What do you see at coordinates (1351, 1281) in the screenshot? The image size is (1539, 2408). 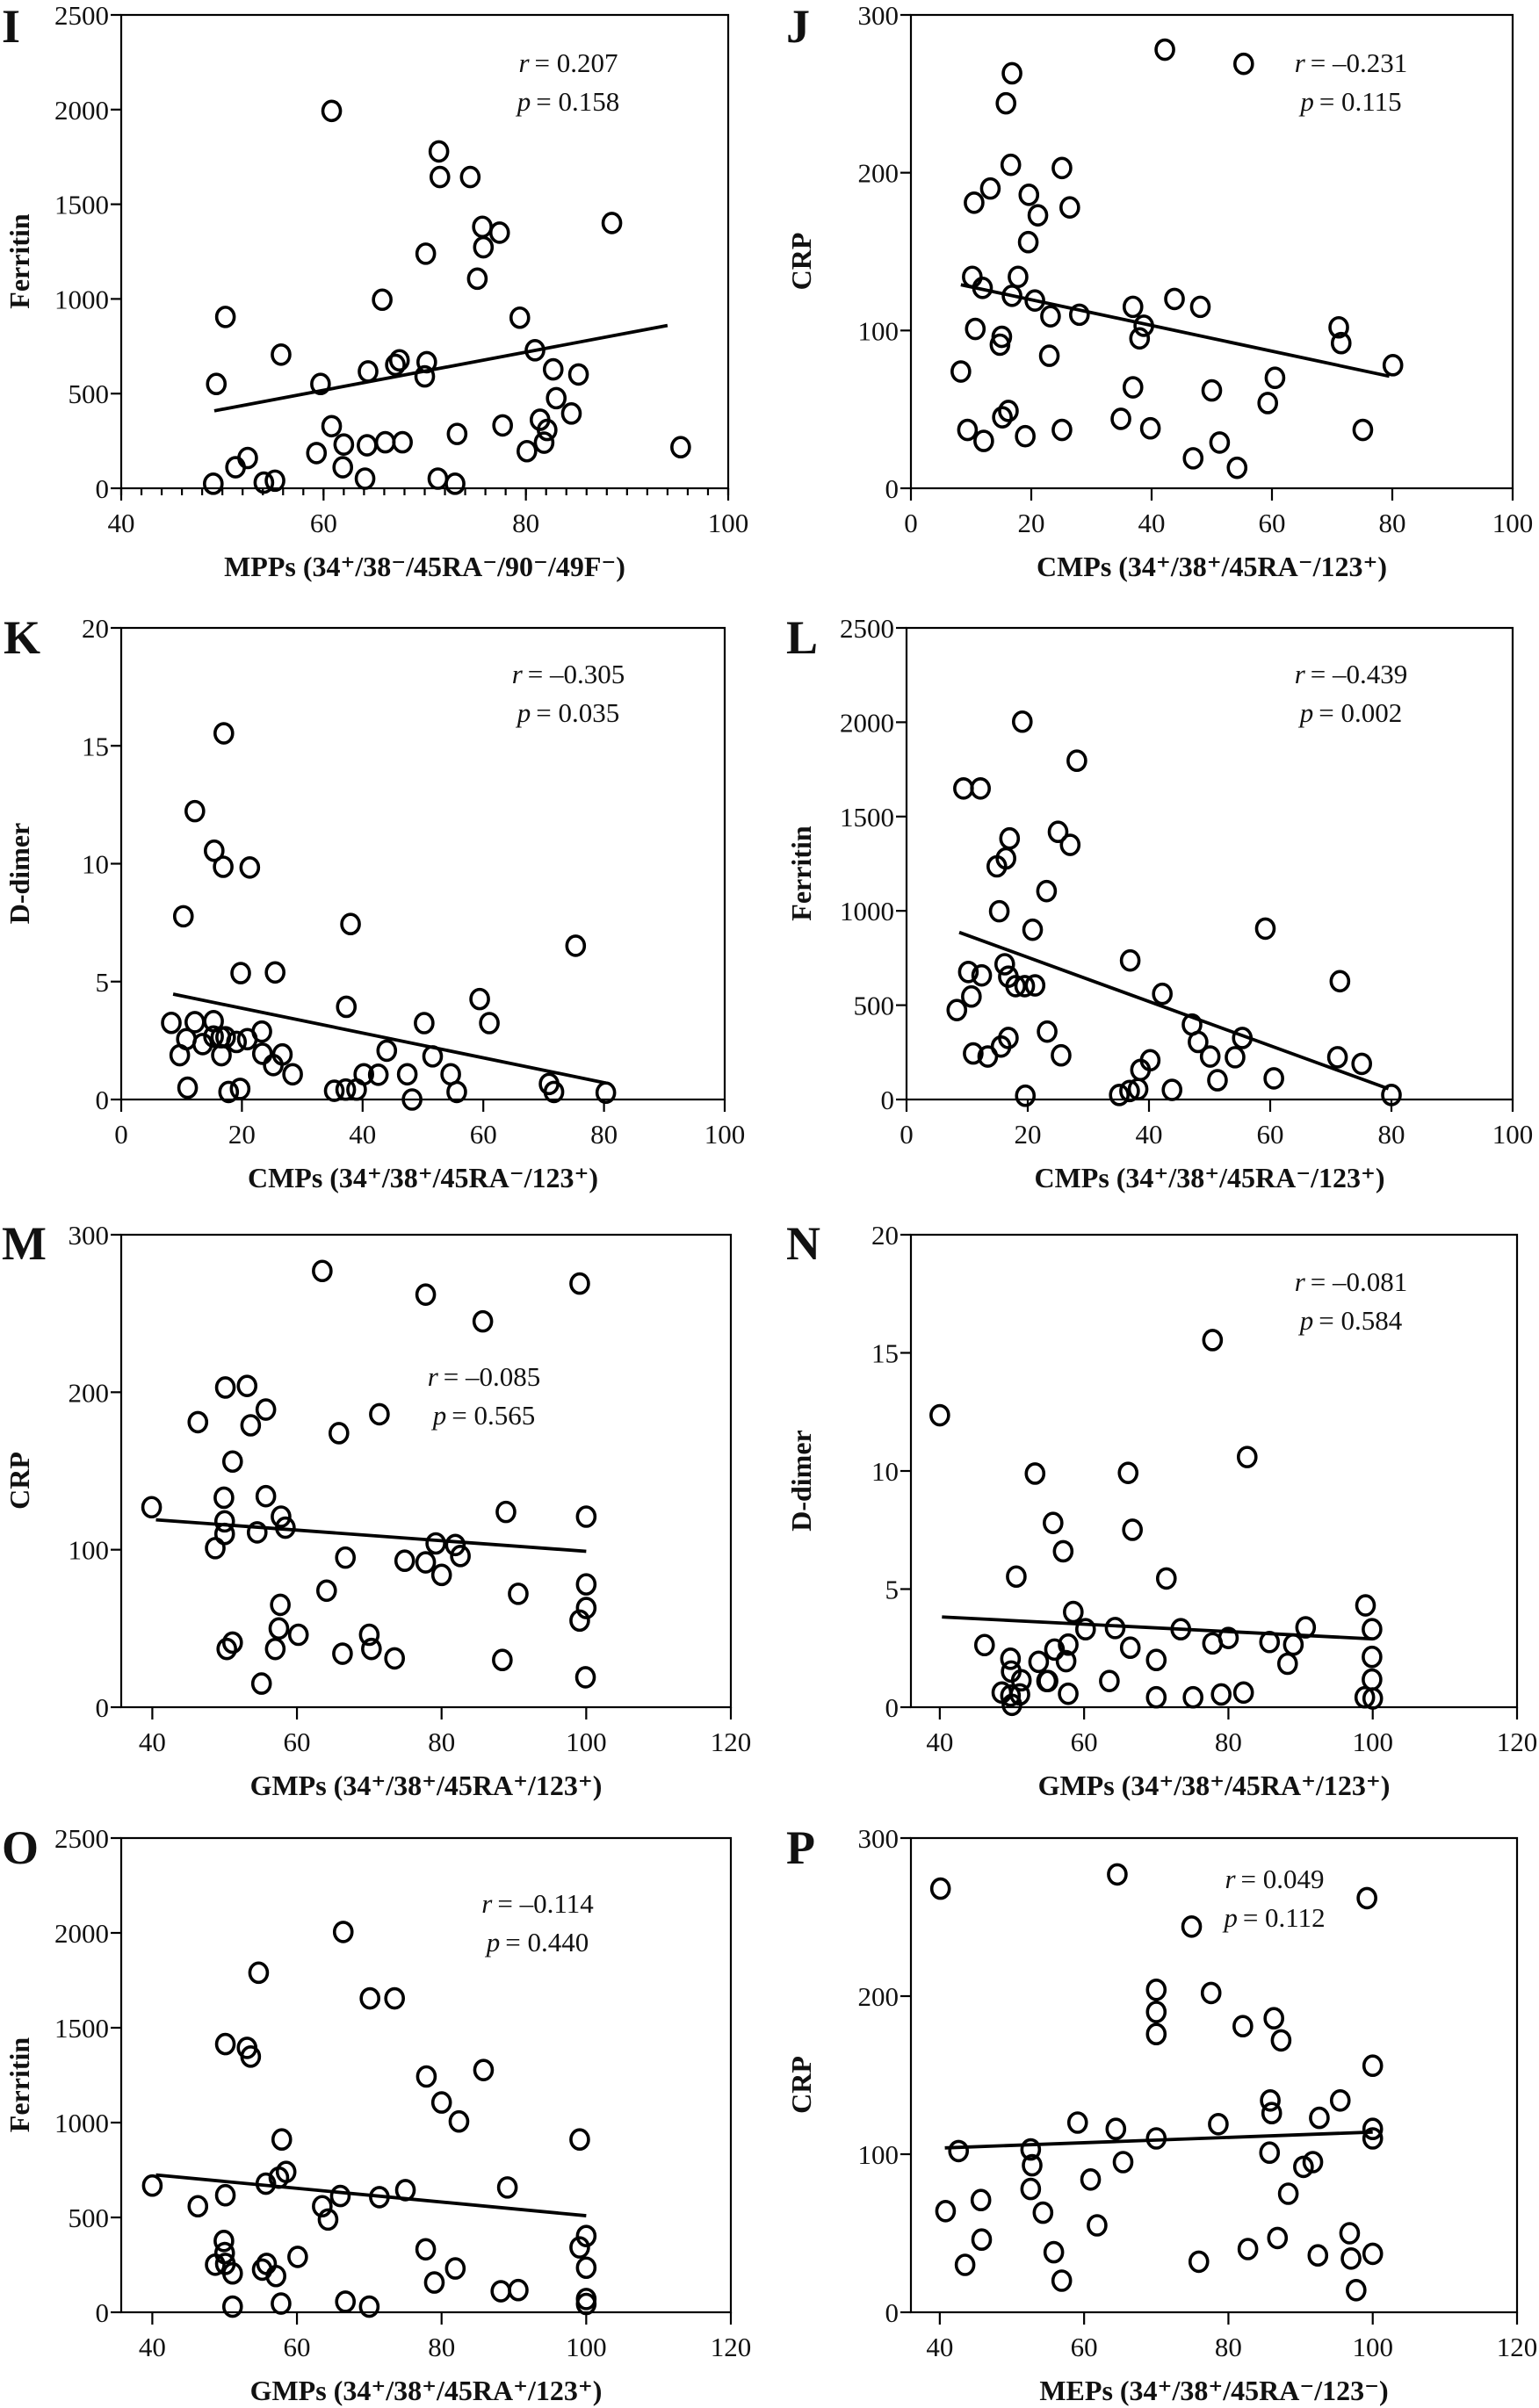 I see `r-value: r = –0.081` at bounding box center [1351, 1281].